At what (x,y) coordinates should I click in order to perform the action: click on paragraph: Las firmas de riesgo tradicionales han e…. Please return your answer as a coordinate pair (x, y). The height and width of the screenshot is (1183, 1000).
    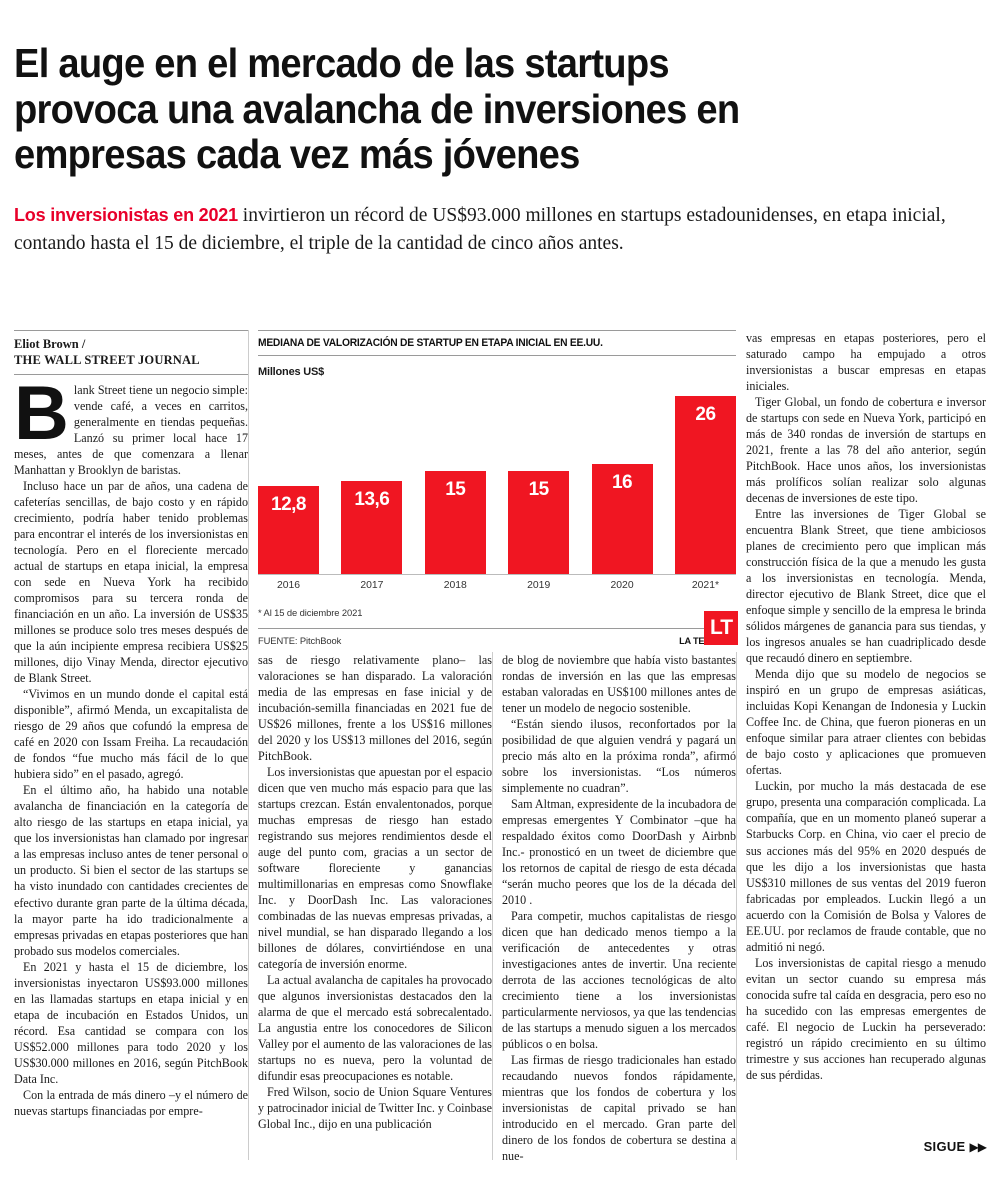
    Looking at the image, I should click on (619, 1108).